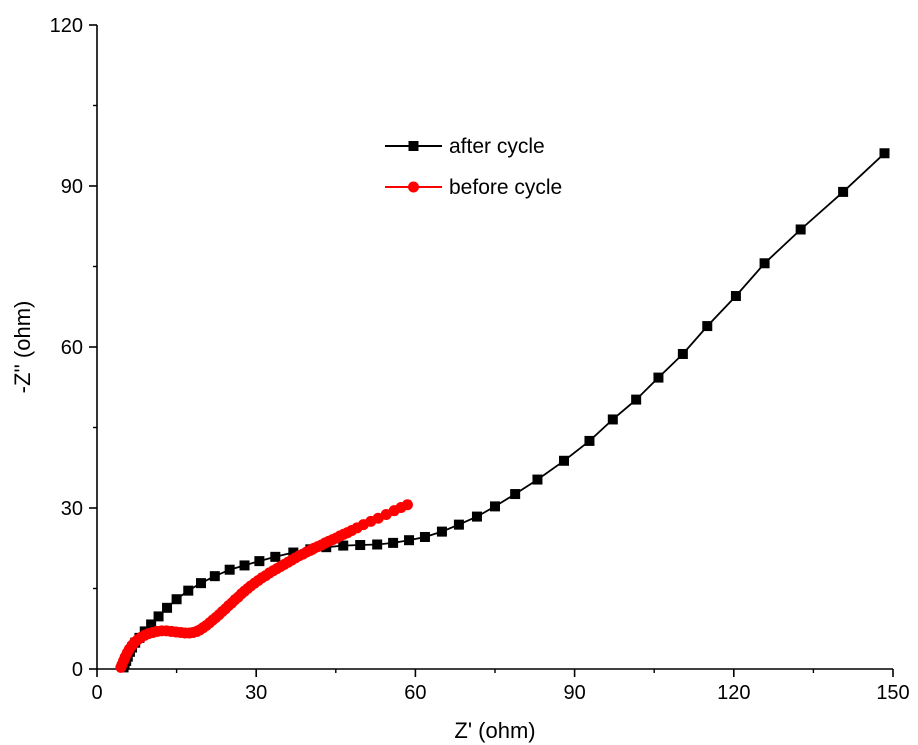 The width and height of the screenshot is (918, 745). What do you see at coordinates (505, 187) in the screenshot?
I see `legend-label-before-cycle: before cycle` at bounding box center [505, 187].